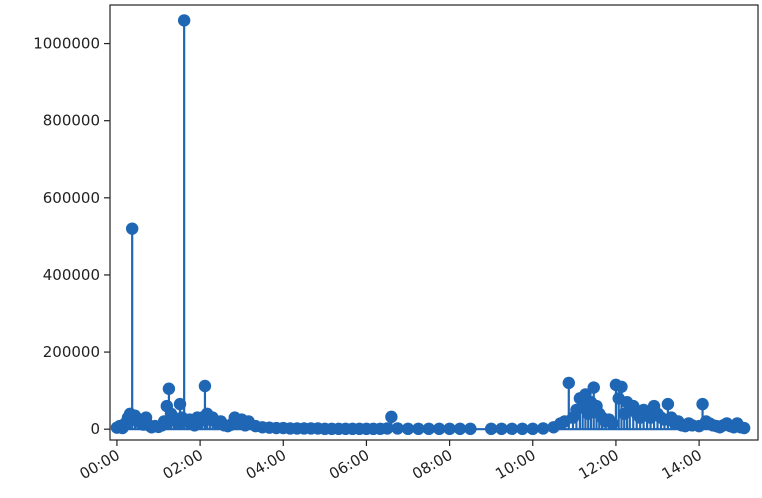 Image resolution: width=762 pixels, height=498 pixels. I want to click on x-tick-label: 00:00, so click(99, 464).